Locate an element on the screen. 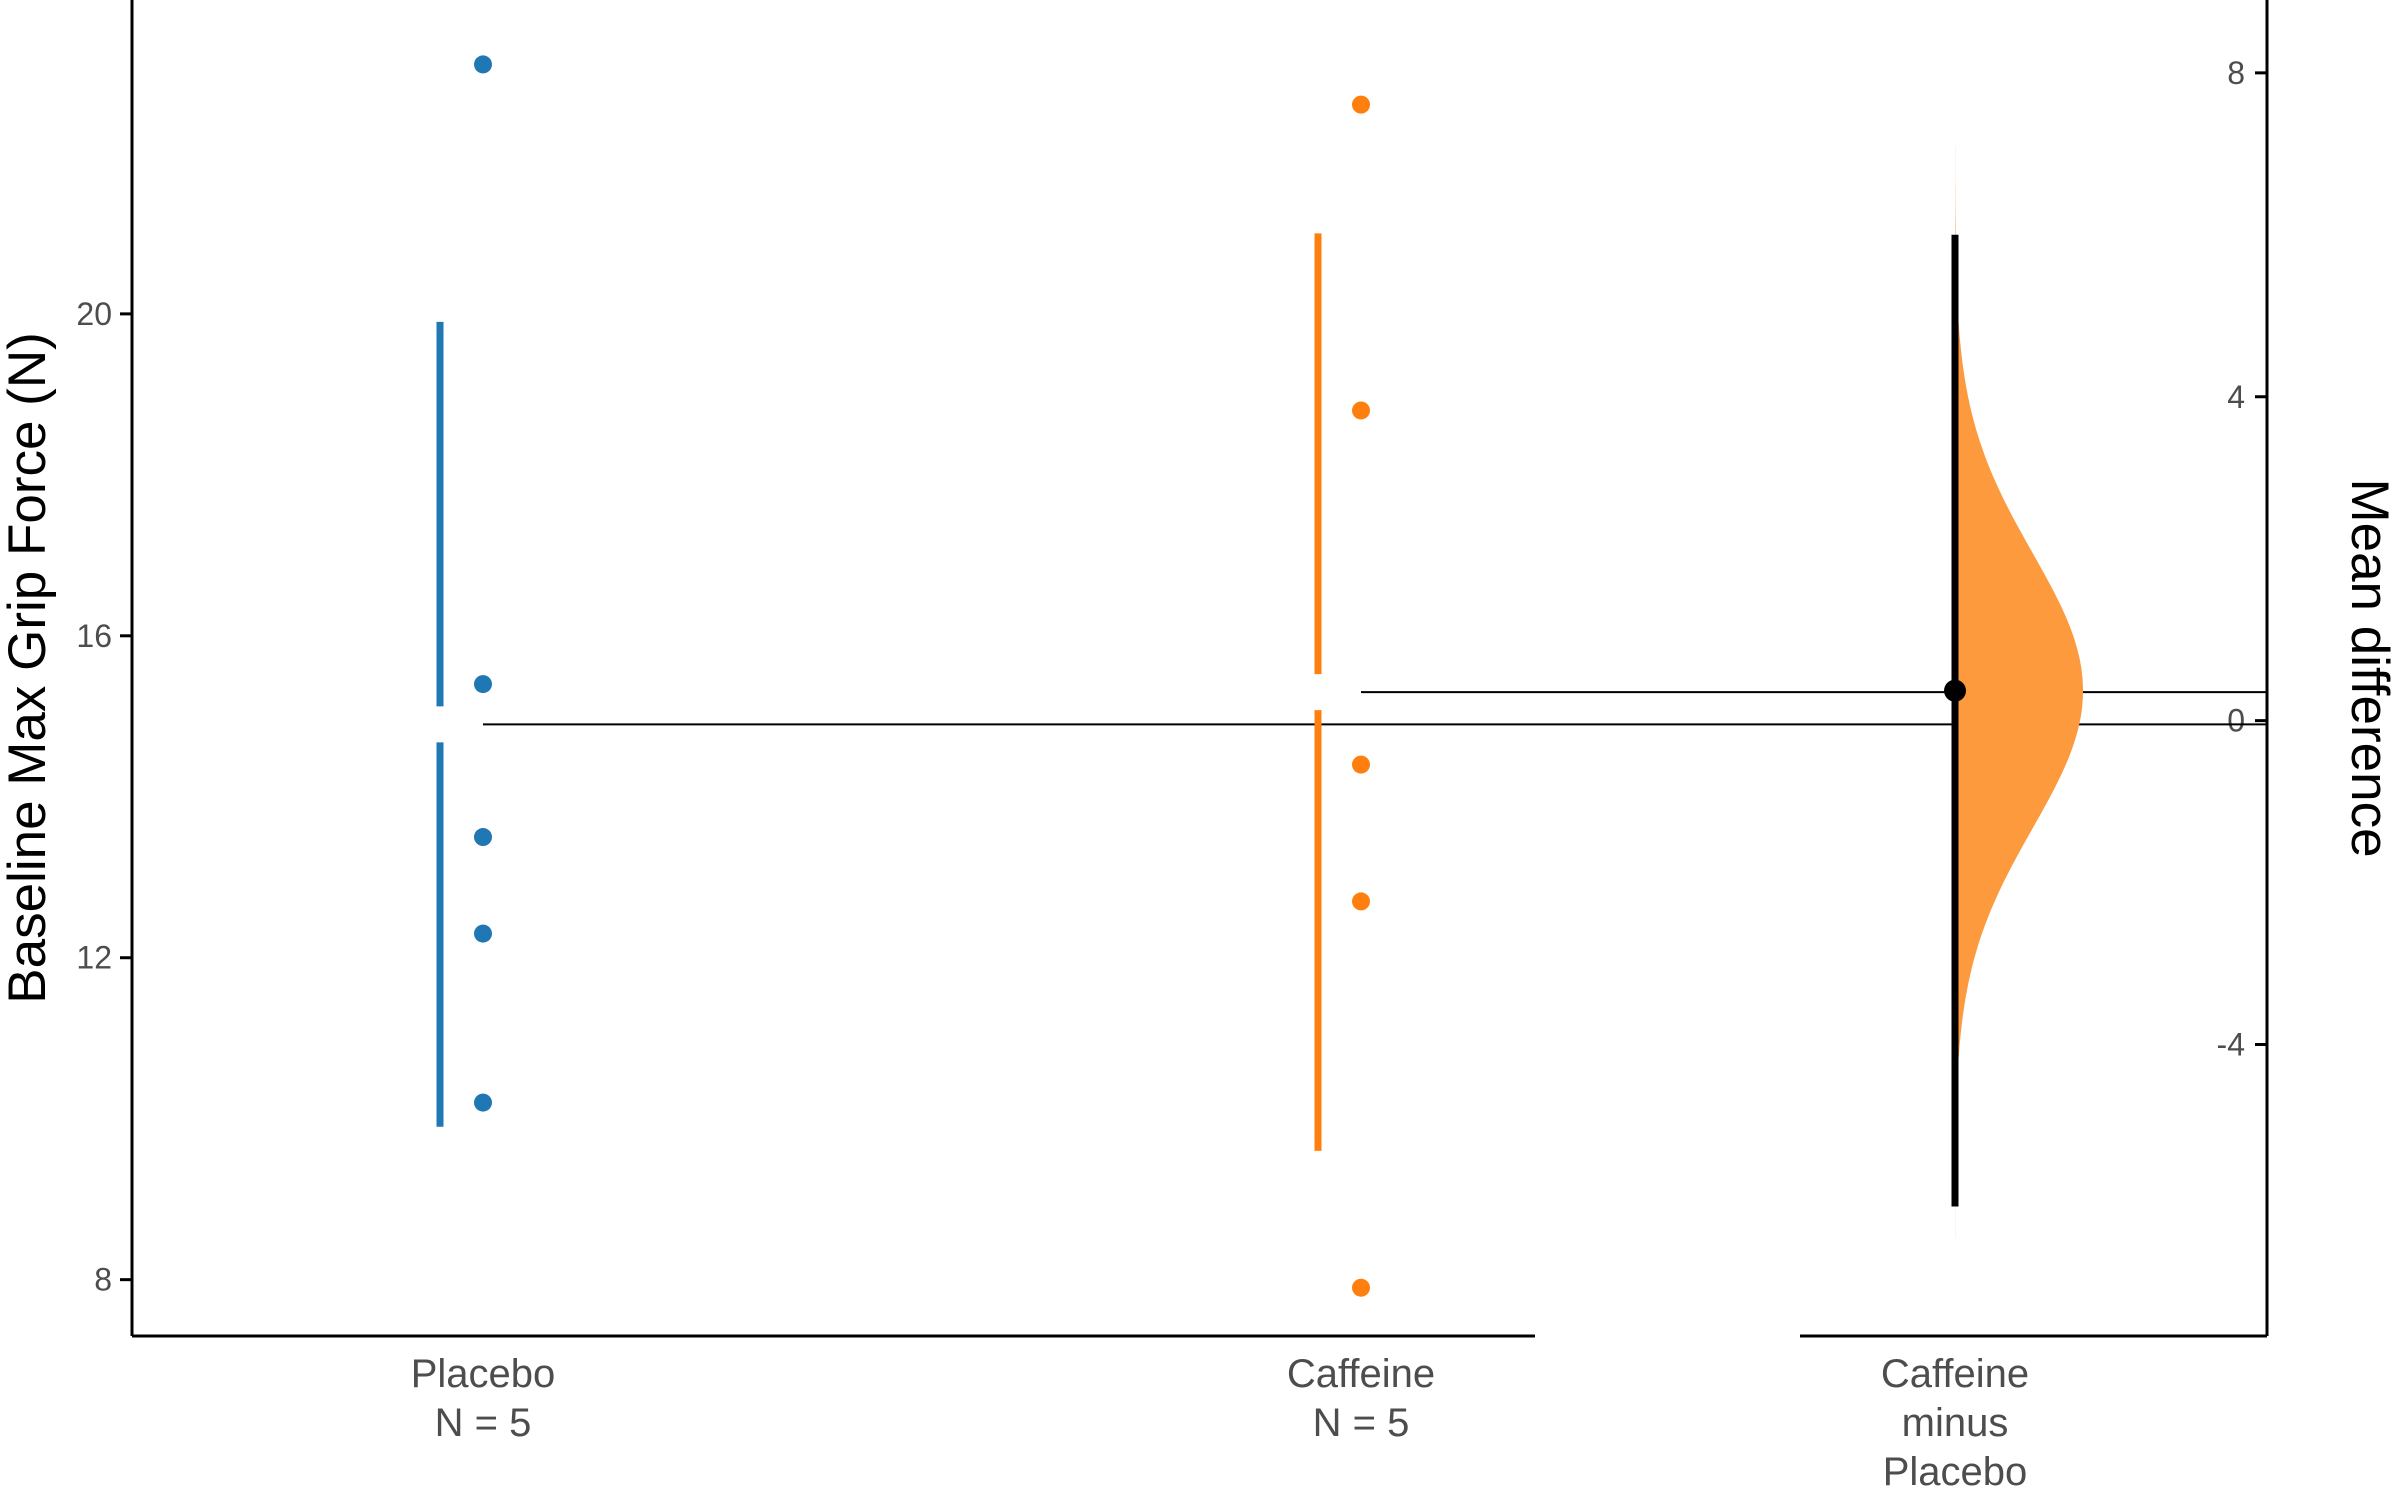 This screenshot has height=1500, width=2400. left-y-axis-title: Baseline Max Grip Force (N) is located at coordinates (28, 668).